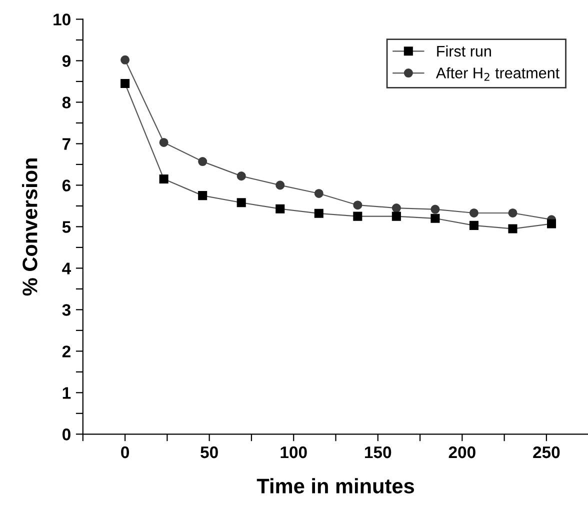 This screenshot has height=506, width=588. Describe the element at coordinates (66, 352) in the screenshot. I see `y-tick-label: 2` at that location.